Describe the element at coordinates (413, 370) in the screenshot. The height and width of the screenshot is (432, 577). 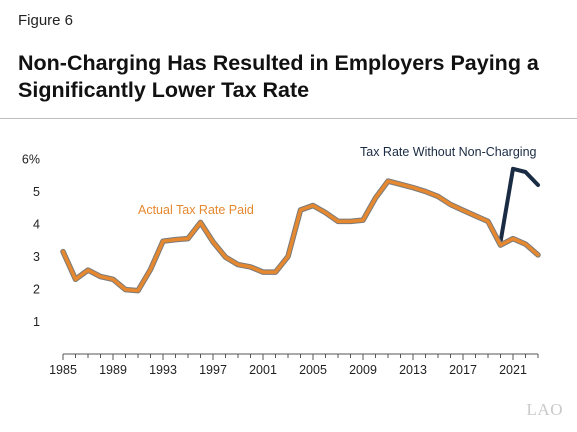
I see `x-tick-label: 2013` at that location.